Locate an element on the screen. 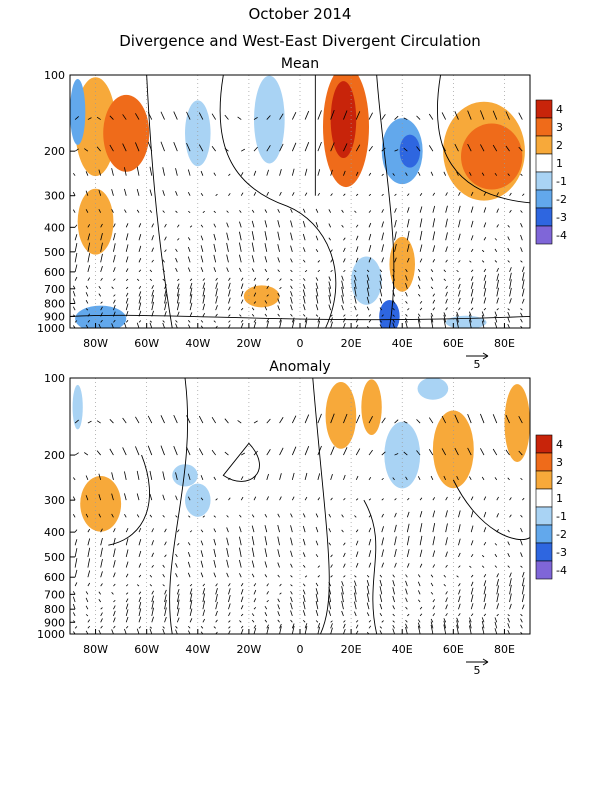 This screenshot has width=600, height=800. y-tick-label: 100 is located at coordinates (54, 75).